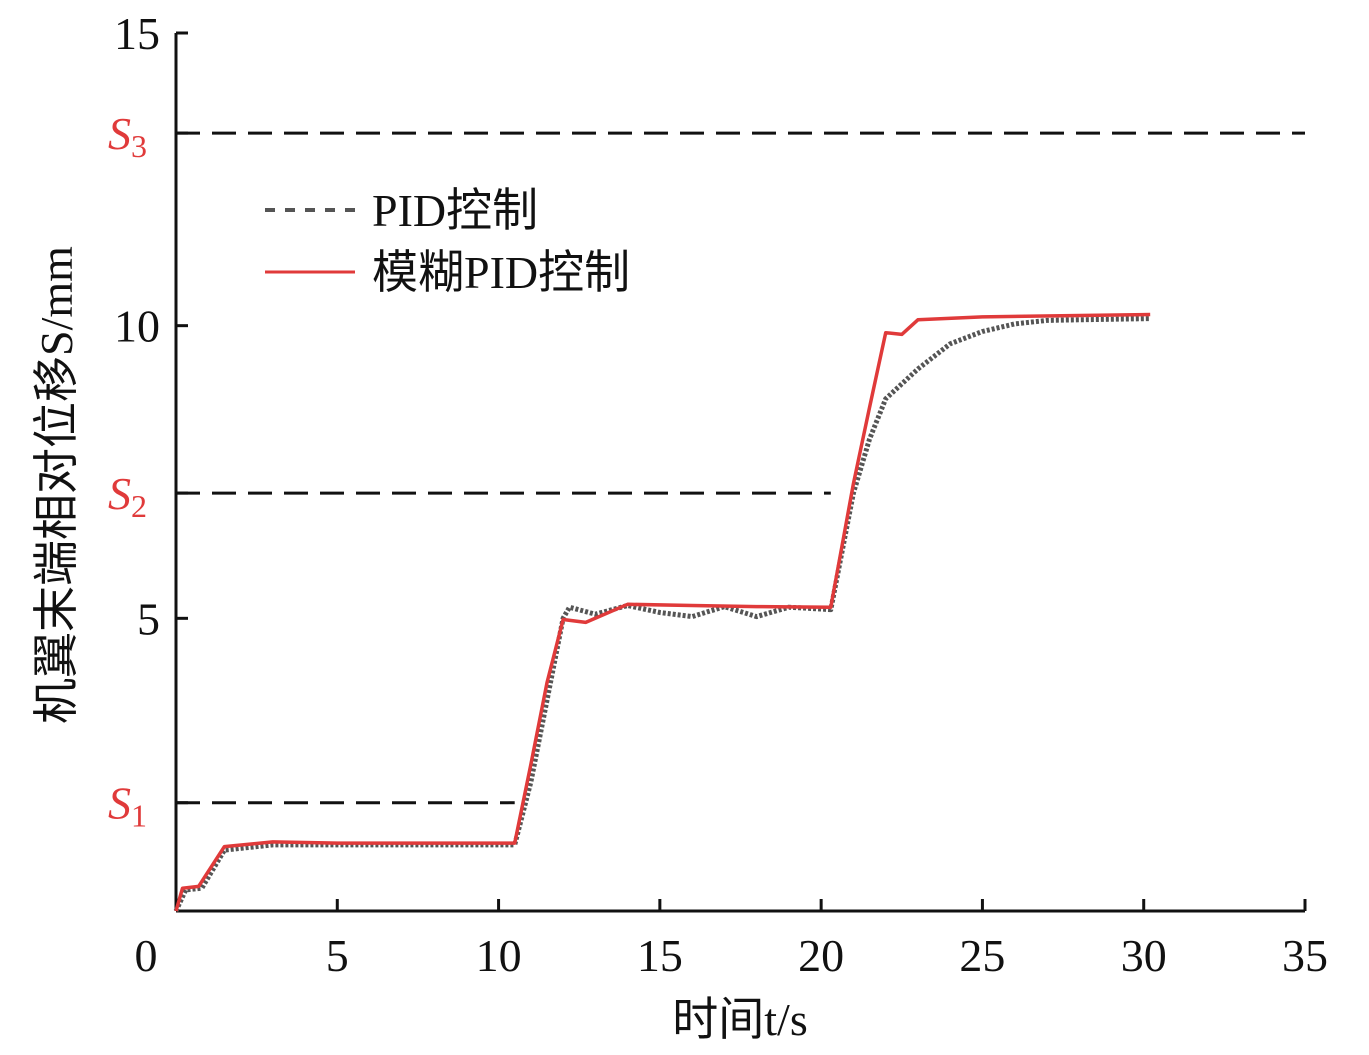 Image resolution: width=1369 pixels, height=1055 pixels. What do you see at coordinates (139, 506) in the screenshot?
I see `reference-label-subscript: 2` at bounding box center [139, 506].